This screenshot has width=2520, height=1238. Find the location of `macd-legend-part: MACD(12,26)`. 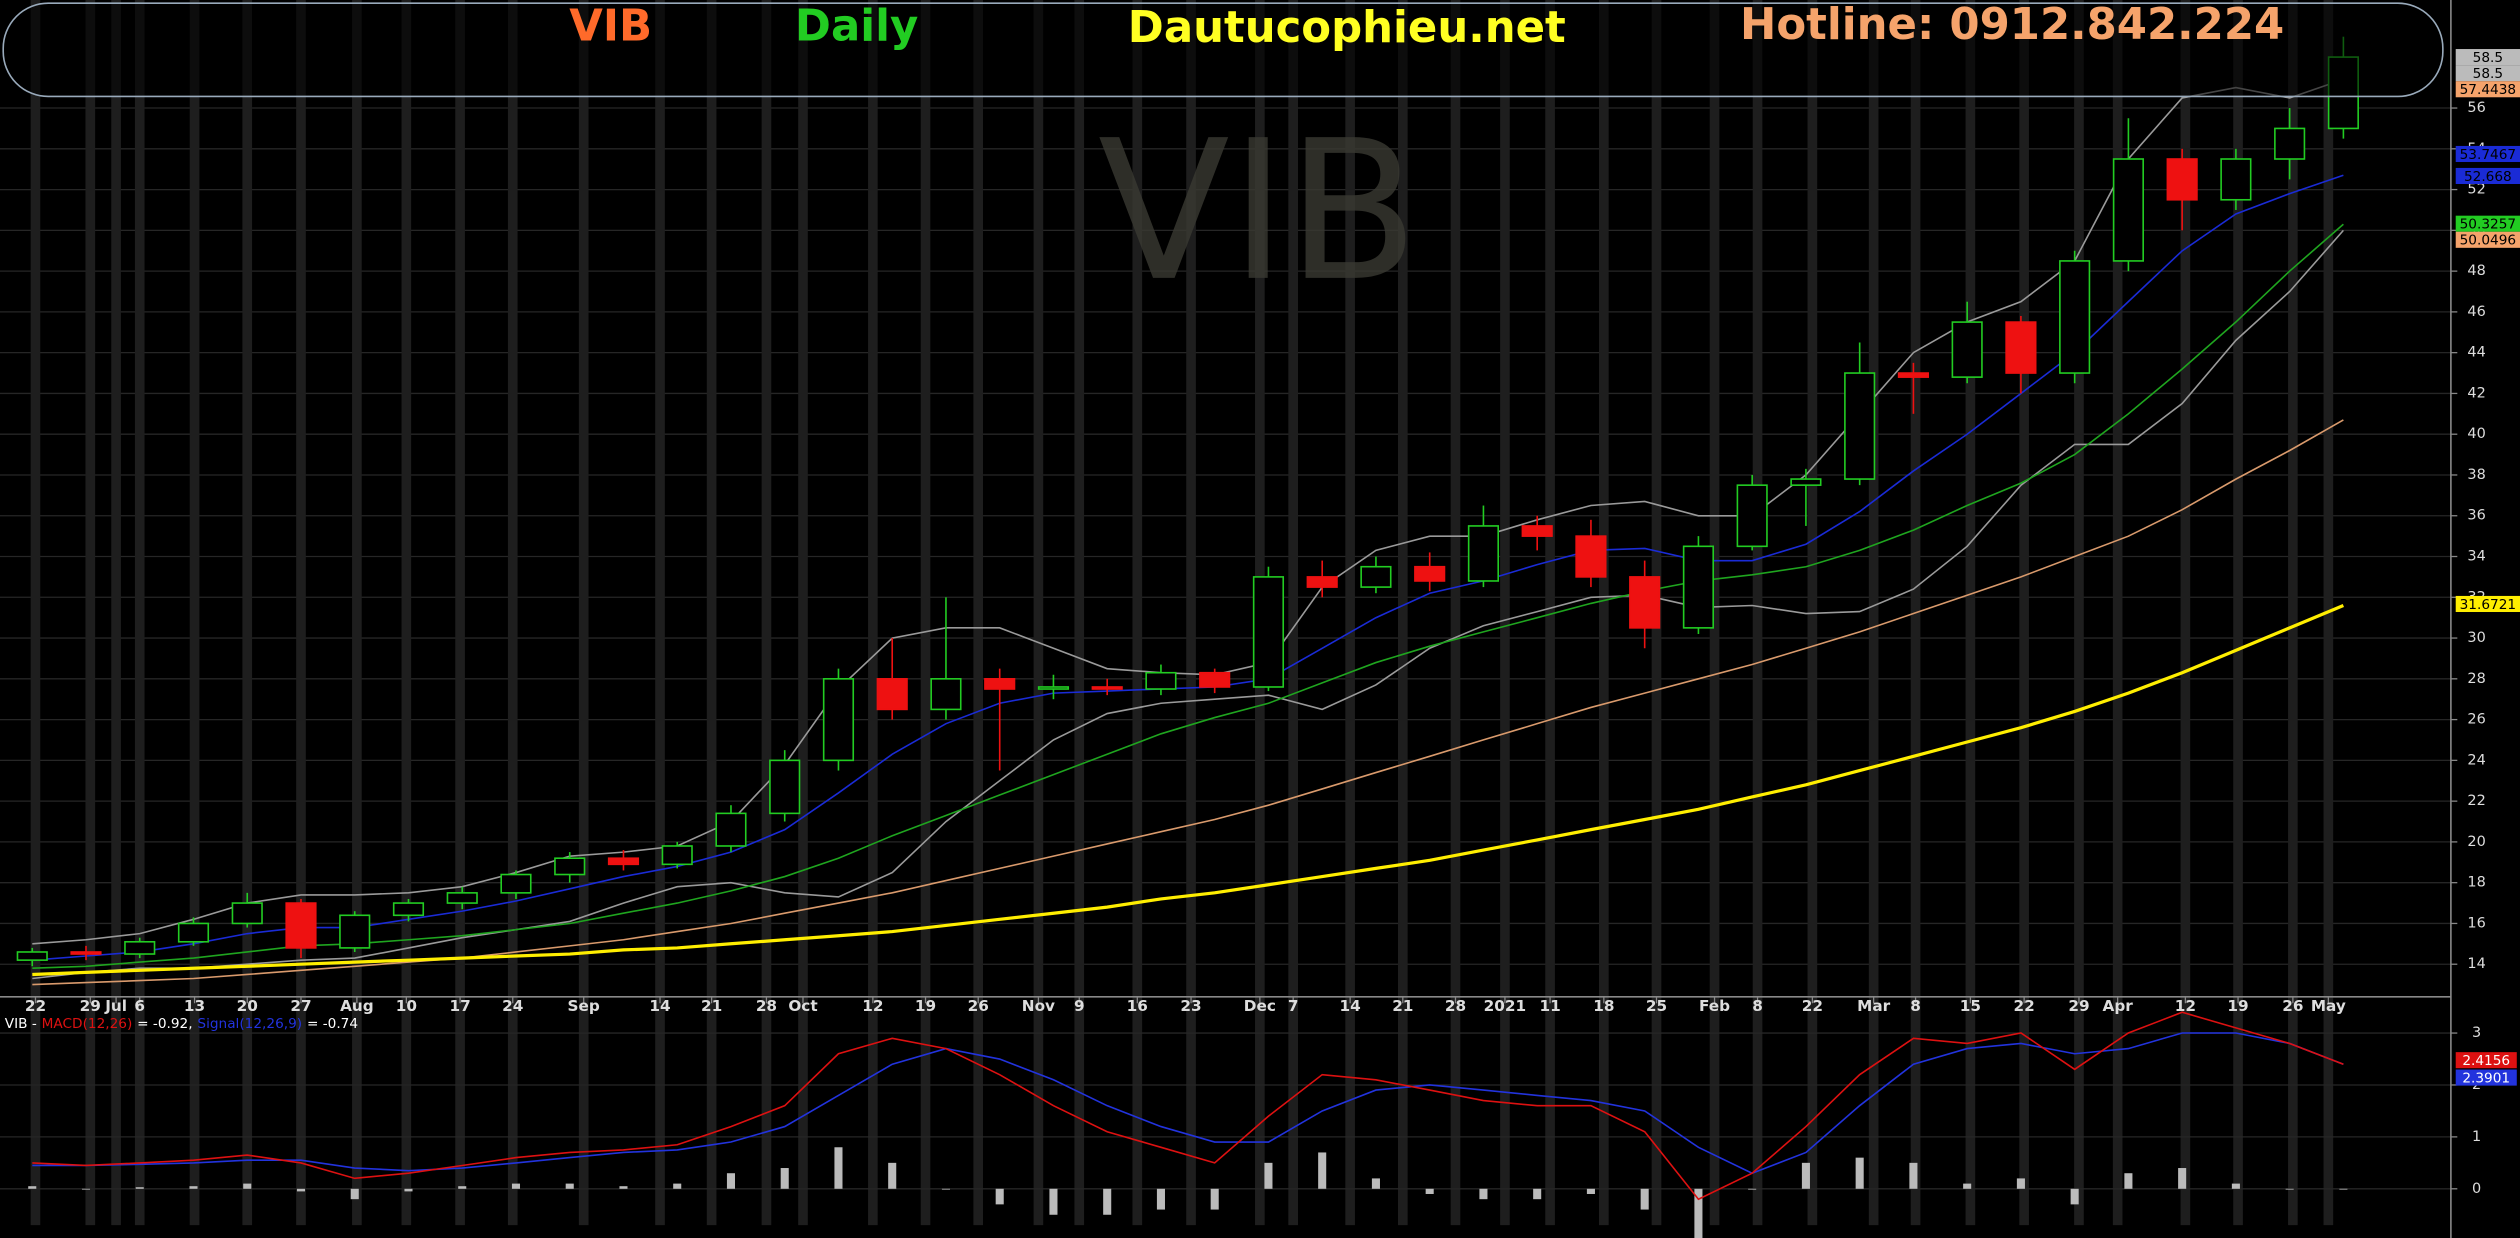

macd-legend-part: MACD(12,26) is located at coordinates (87, 1024).